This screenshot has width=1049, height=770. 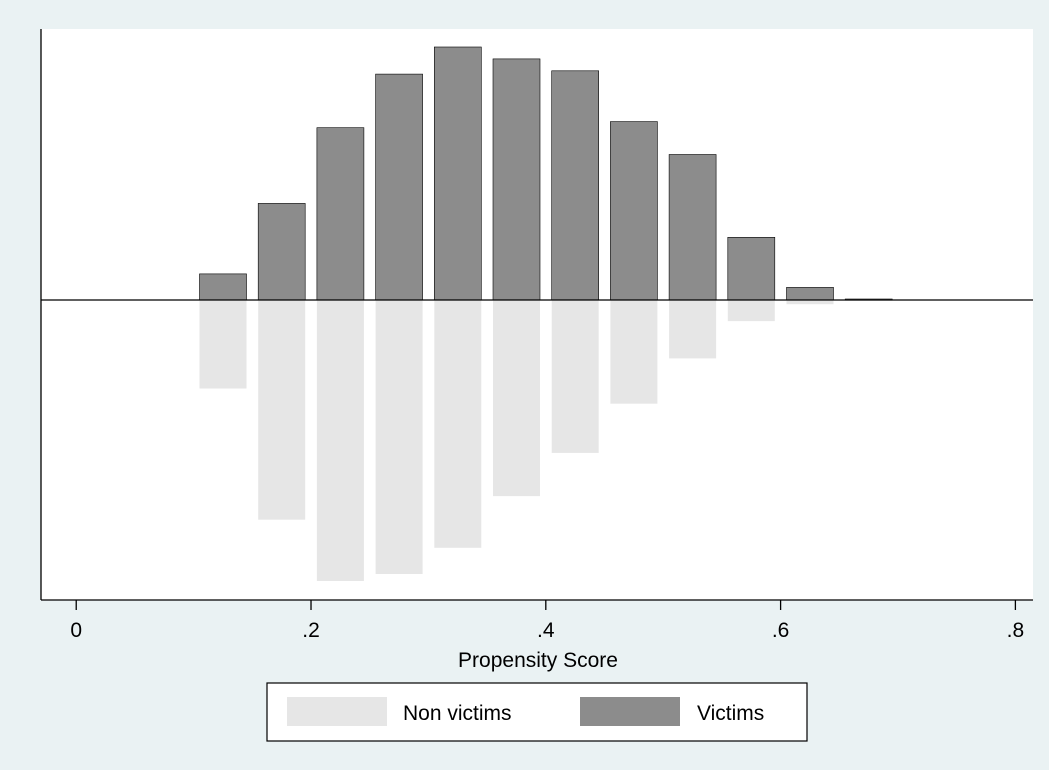 I want to click on legend-label-non-victims: Non victims, so click(x=457, y=713).